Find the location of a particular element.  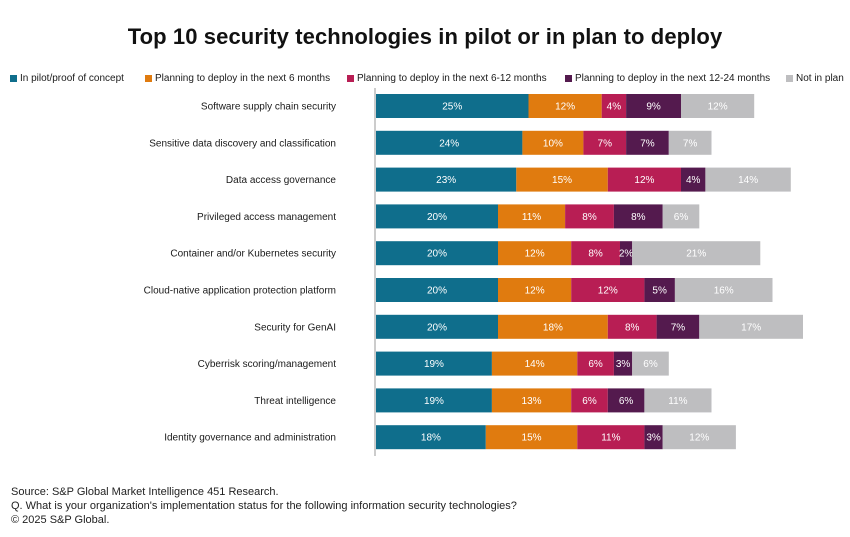

data-label-sensitive-data-discovery-and-classification-planning-to-deploy-in-the-next-6-months: 10% is located at coordinates (553, 143).